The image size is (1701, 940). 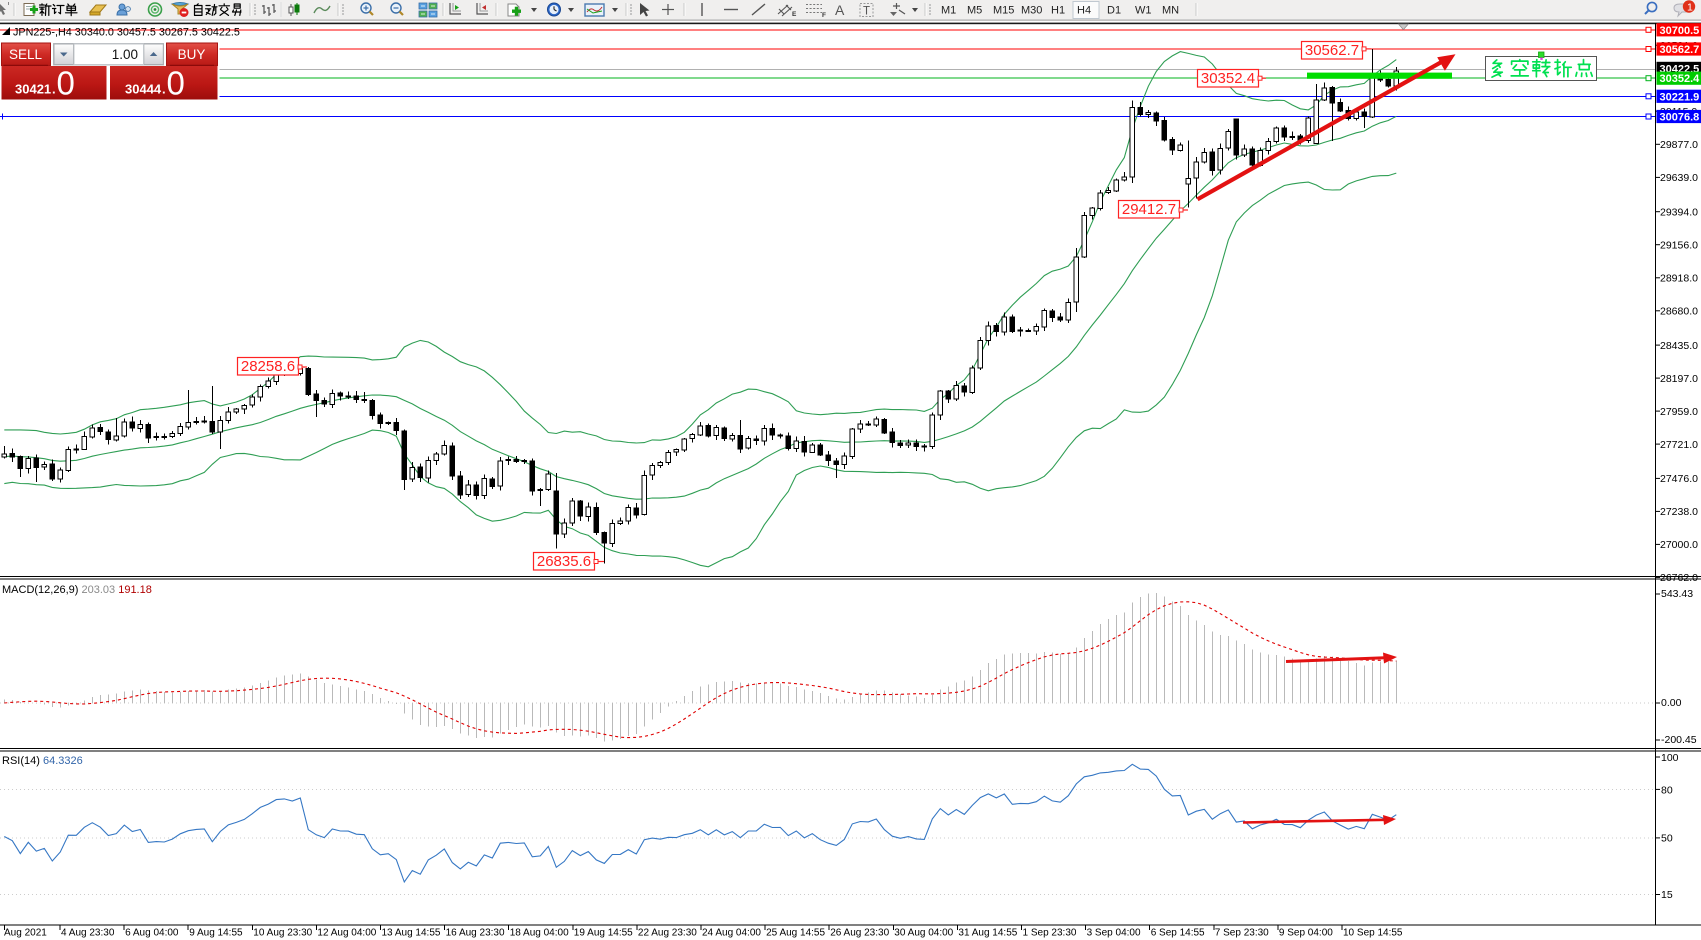 What do you see at coordinates (1667, 895) in the screenshot?
I see `svg-text: 15` at bounding box center [1667, 895].